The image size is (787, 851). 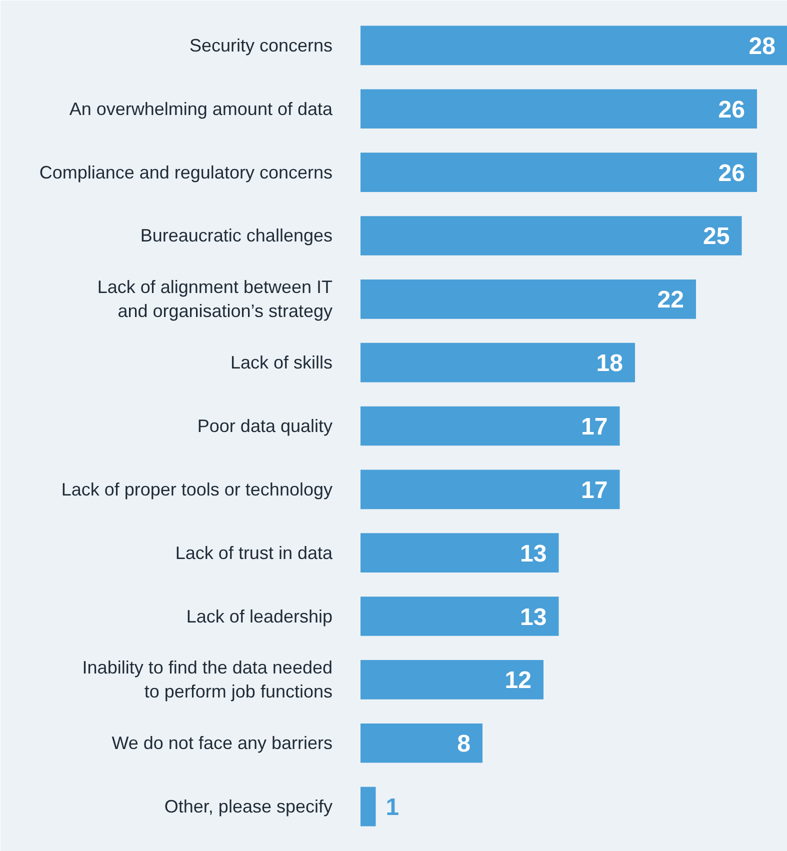 What do you see at coordinates (197, 489) in the screenshot?
I see `y-tick-label: Lack of proper tools or technology` at bounding box center [197, 489].